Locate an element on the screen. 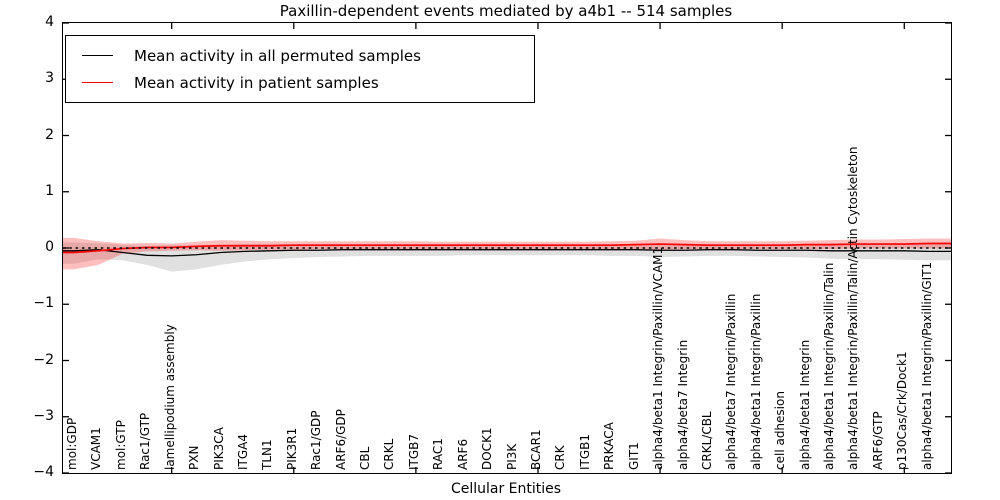 Image resolution: width=1000 pixels, height=500 pixels. x-axis-label: Cellular Entities is located at coordinates (506, 489).